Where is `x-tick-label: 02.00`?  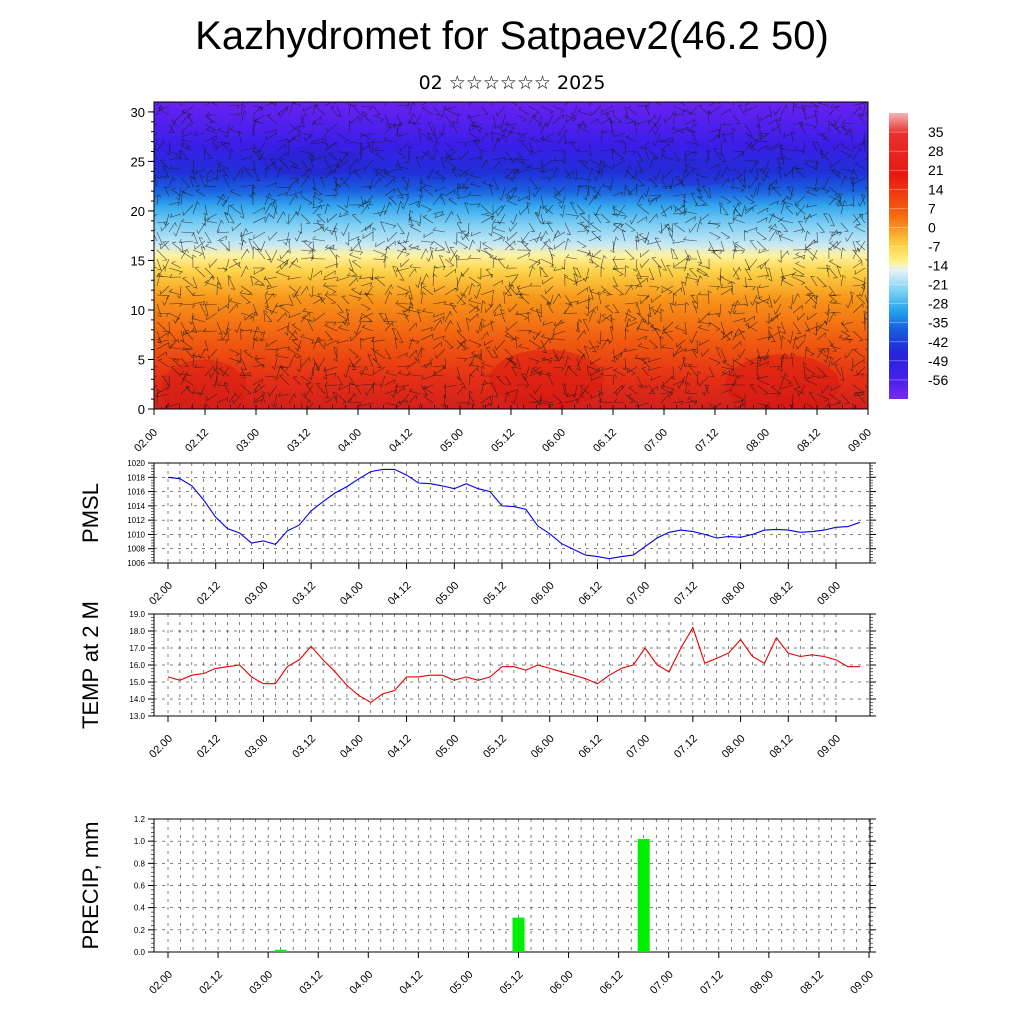
x-tick-label: 02.00 is located at coordinates (161, 747).